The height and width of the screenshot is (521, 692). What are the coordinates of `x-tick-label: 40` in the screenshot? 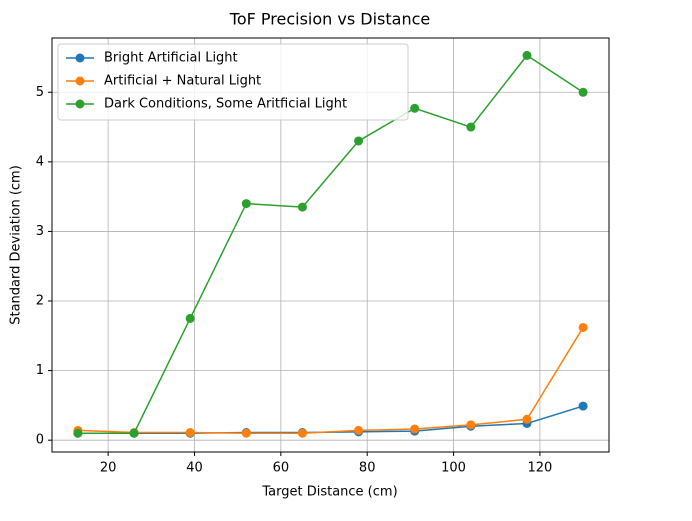 It's located at (194, 468).